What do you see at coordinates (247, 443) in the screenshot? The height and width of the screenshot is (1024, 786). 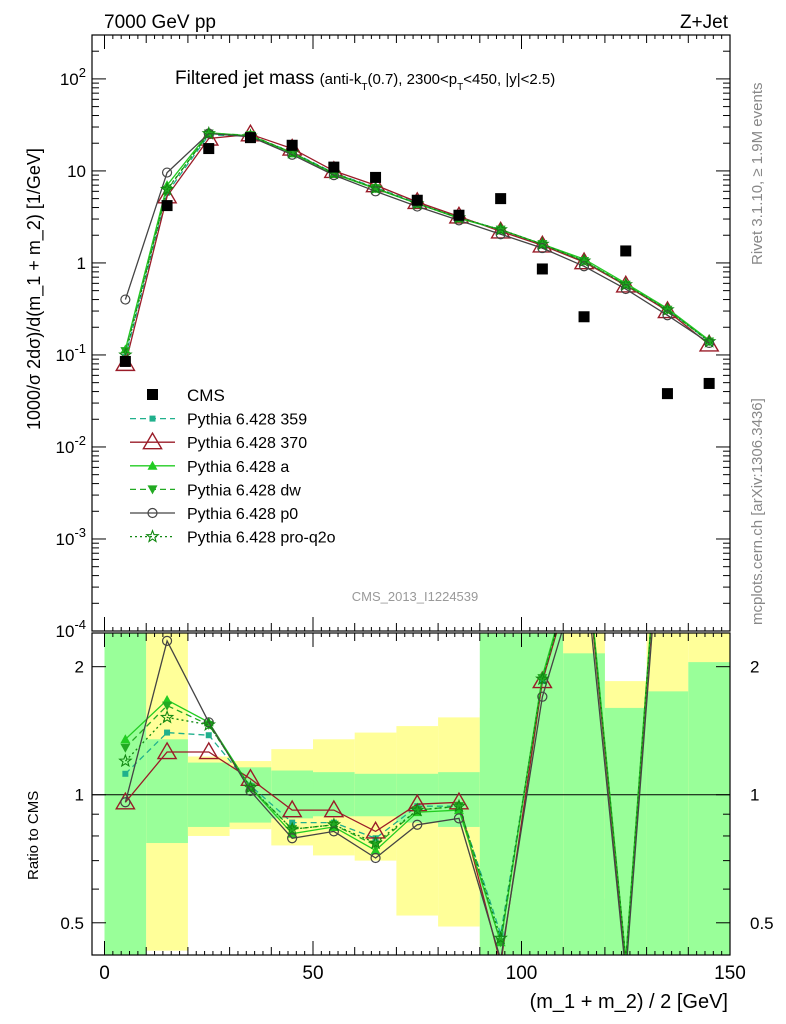 I see `legend-label-1: Pythia 6.428 370` at bounding box center [247, 443].